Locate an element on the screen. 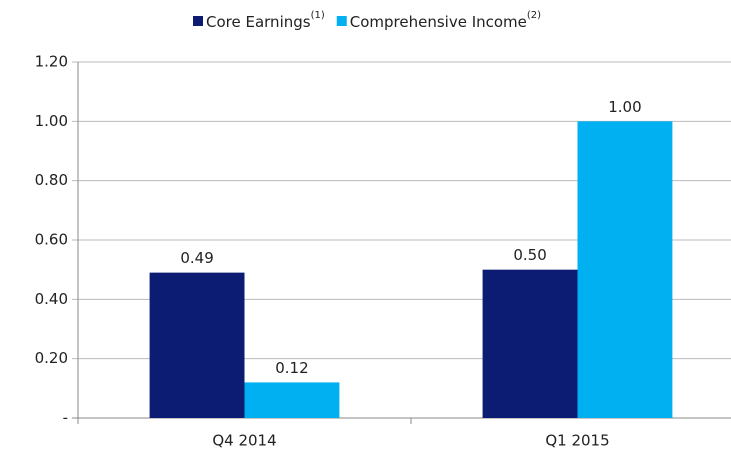  y-tick-label: 0.80 is located at coordinates (51, 180).